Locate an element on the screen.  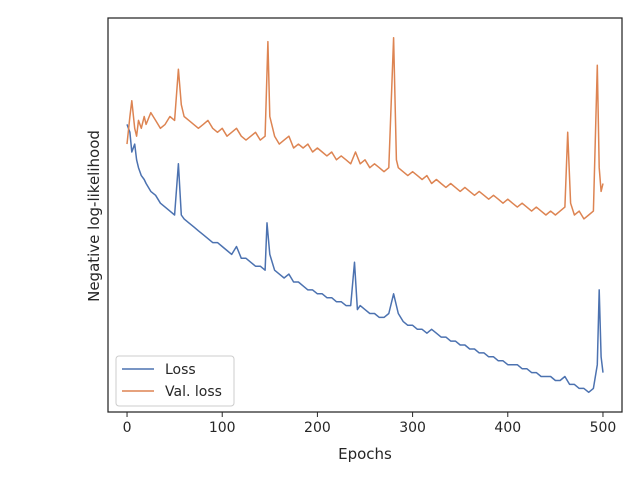
x-tick-label: 300 is located at coordinates (412, 428).